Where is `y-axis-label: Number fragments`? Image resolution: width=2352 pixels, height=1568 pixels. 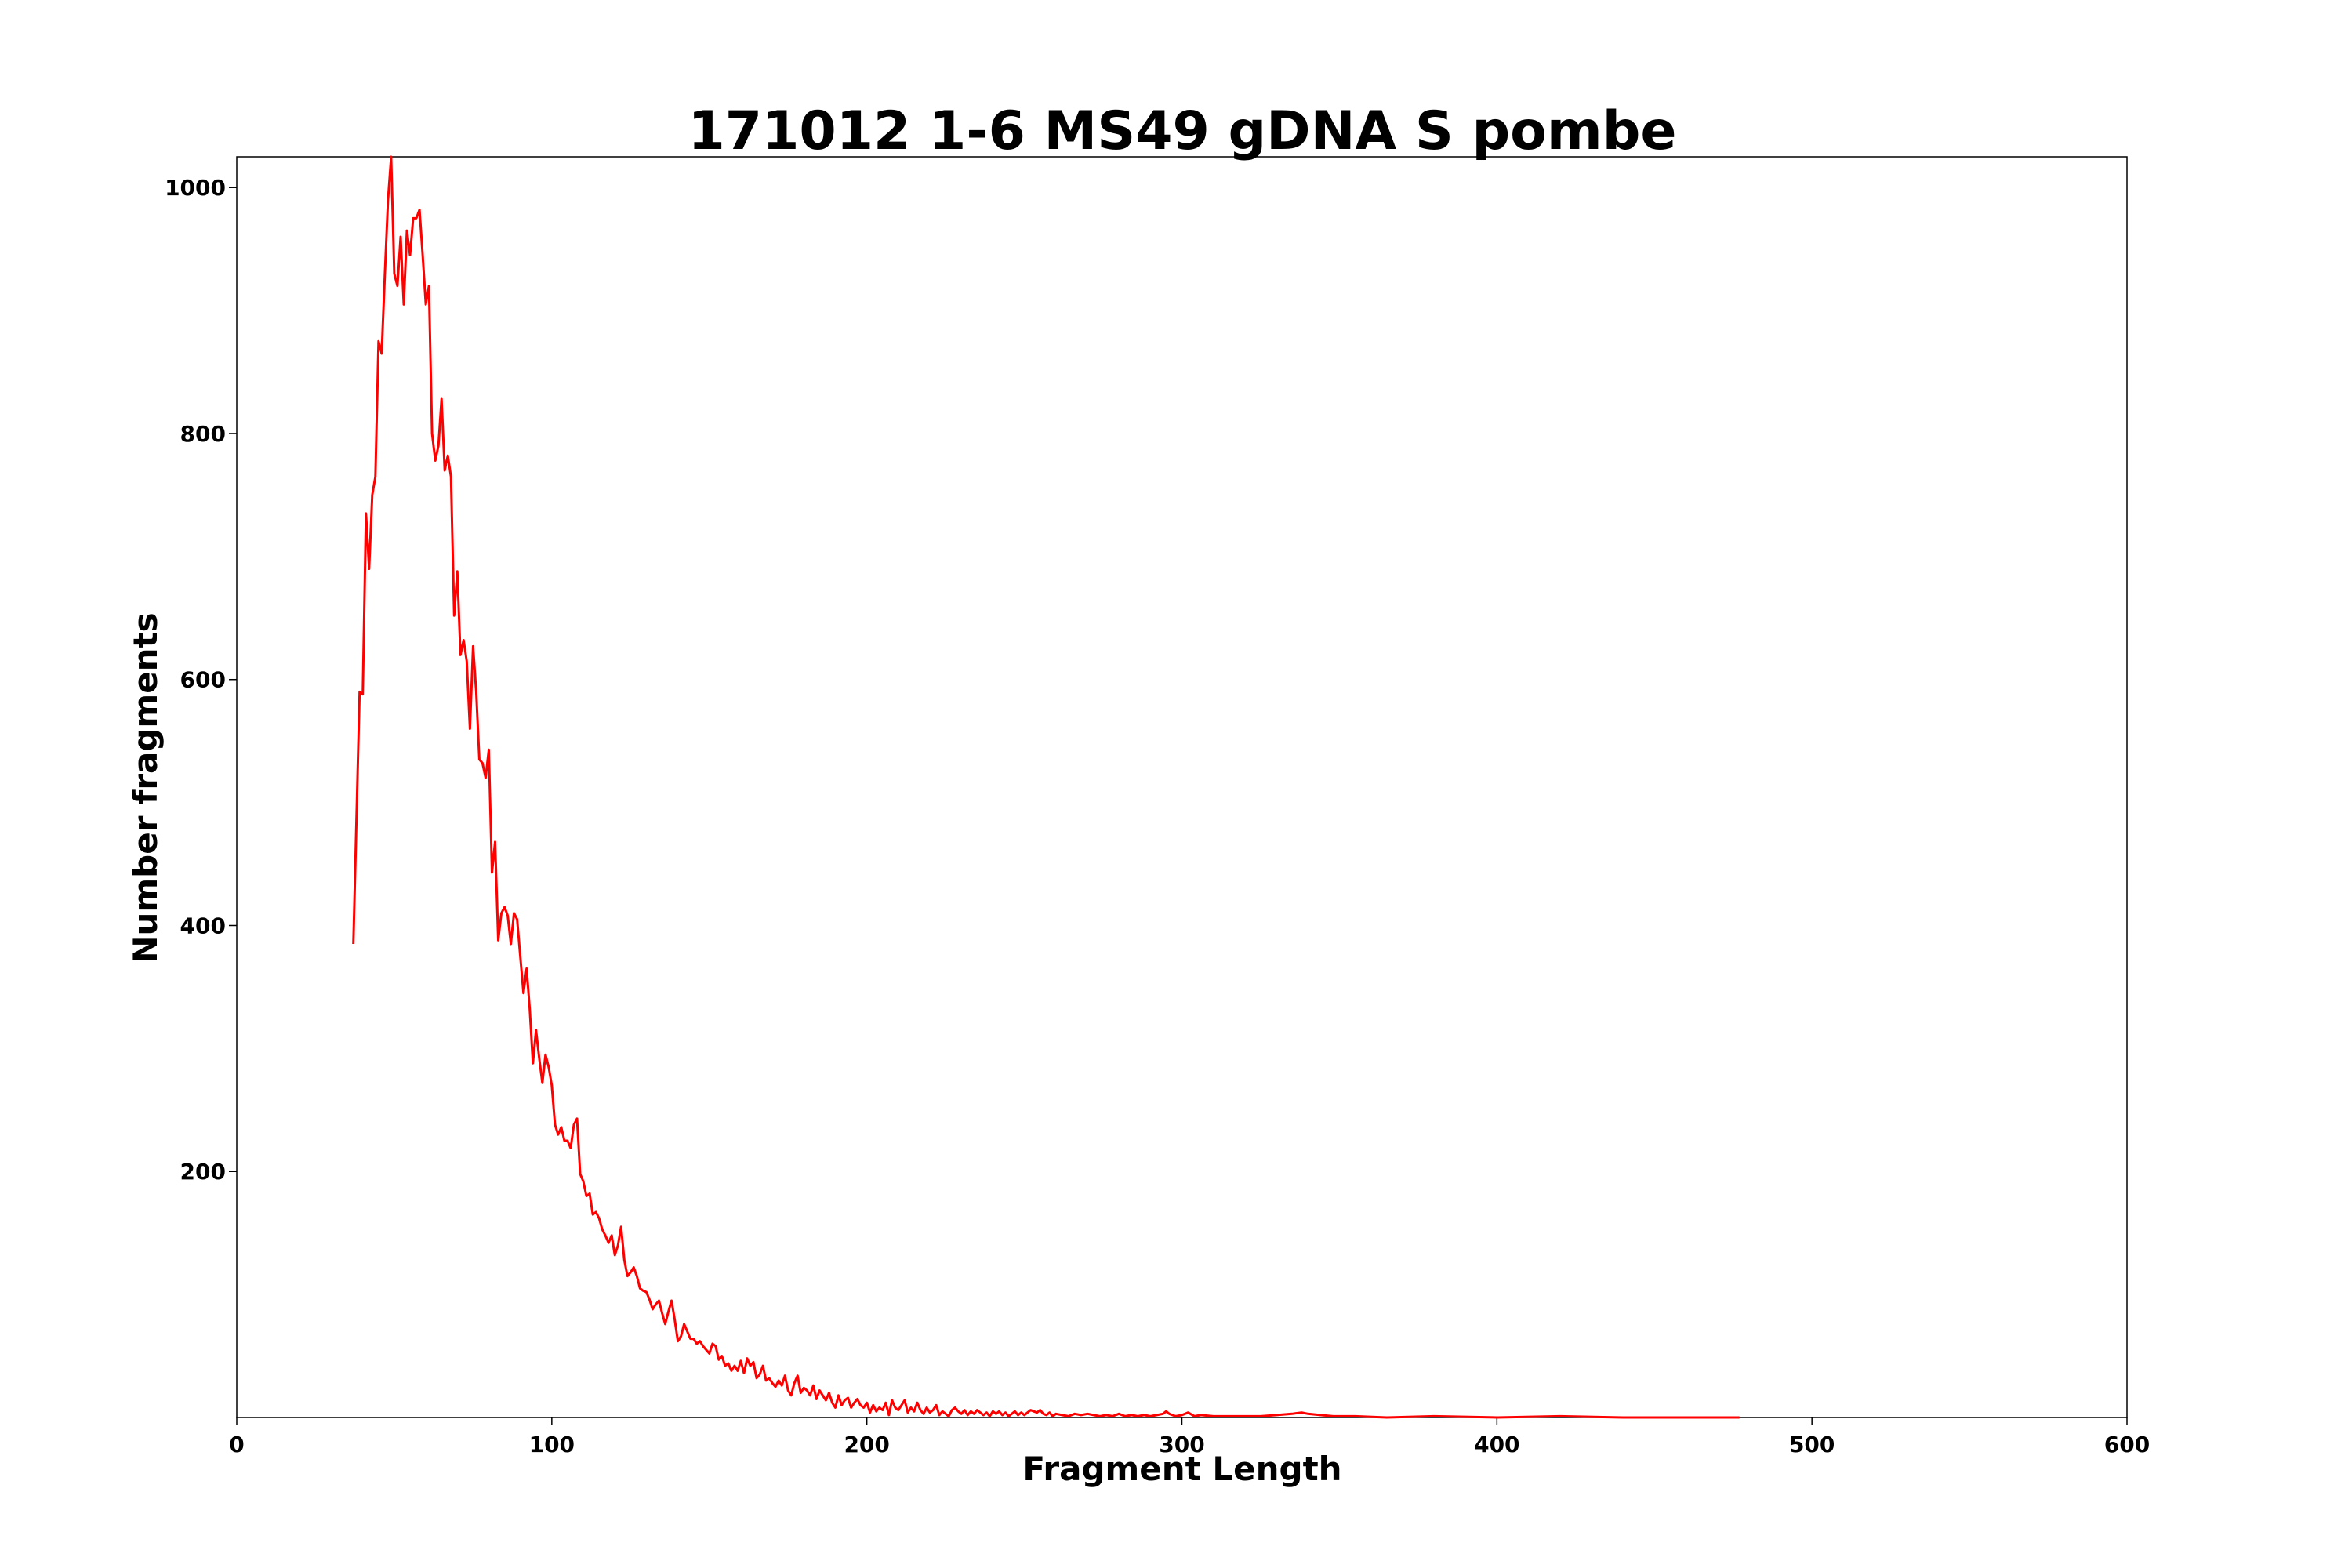
y-axis-label: Number fragments is located at coordinates (145, 787).